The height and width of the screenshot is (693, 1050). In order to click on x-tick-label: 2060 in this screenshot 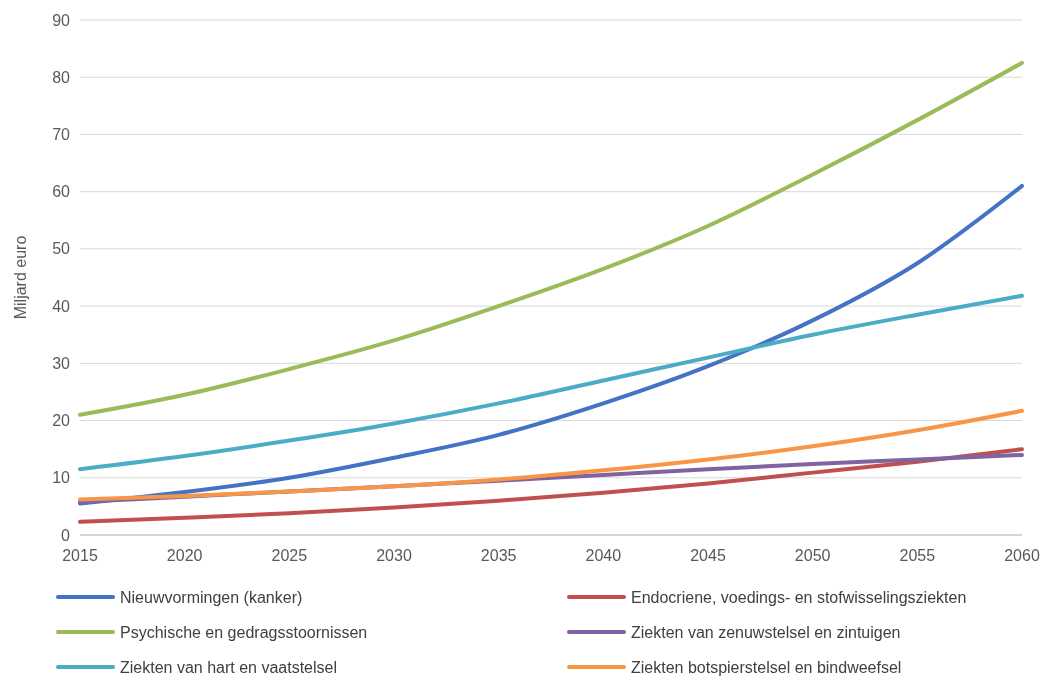, I will do `click(1022, 555)`.